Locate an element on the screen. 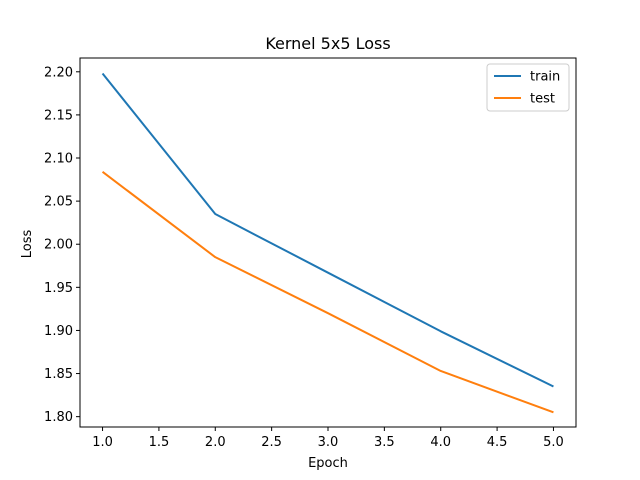  legend: train test is located at coordinates (528, 87).